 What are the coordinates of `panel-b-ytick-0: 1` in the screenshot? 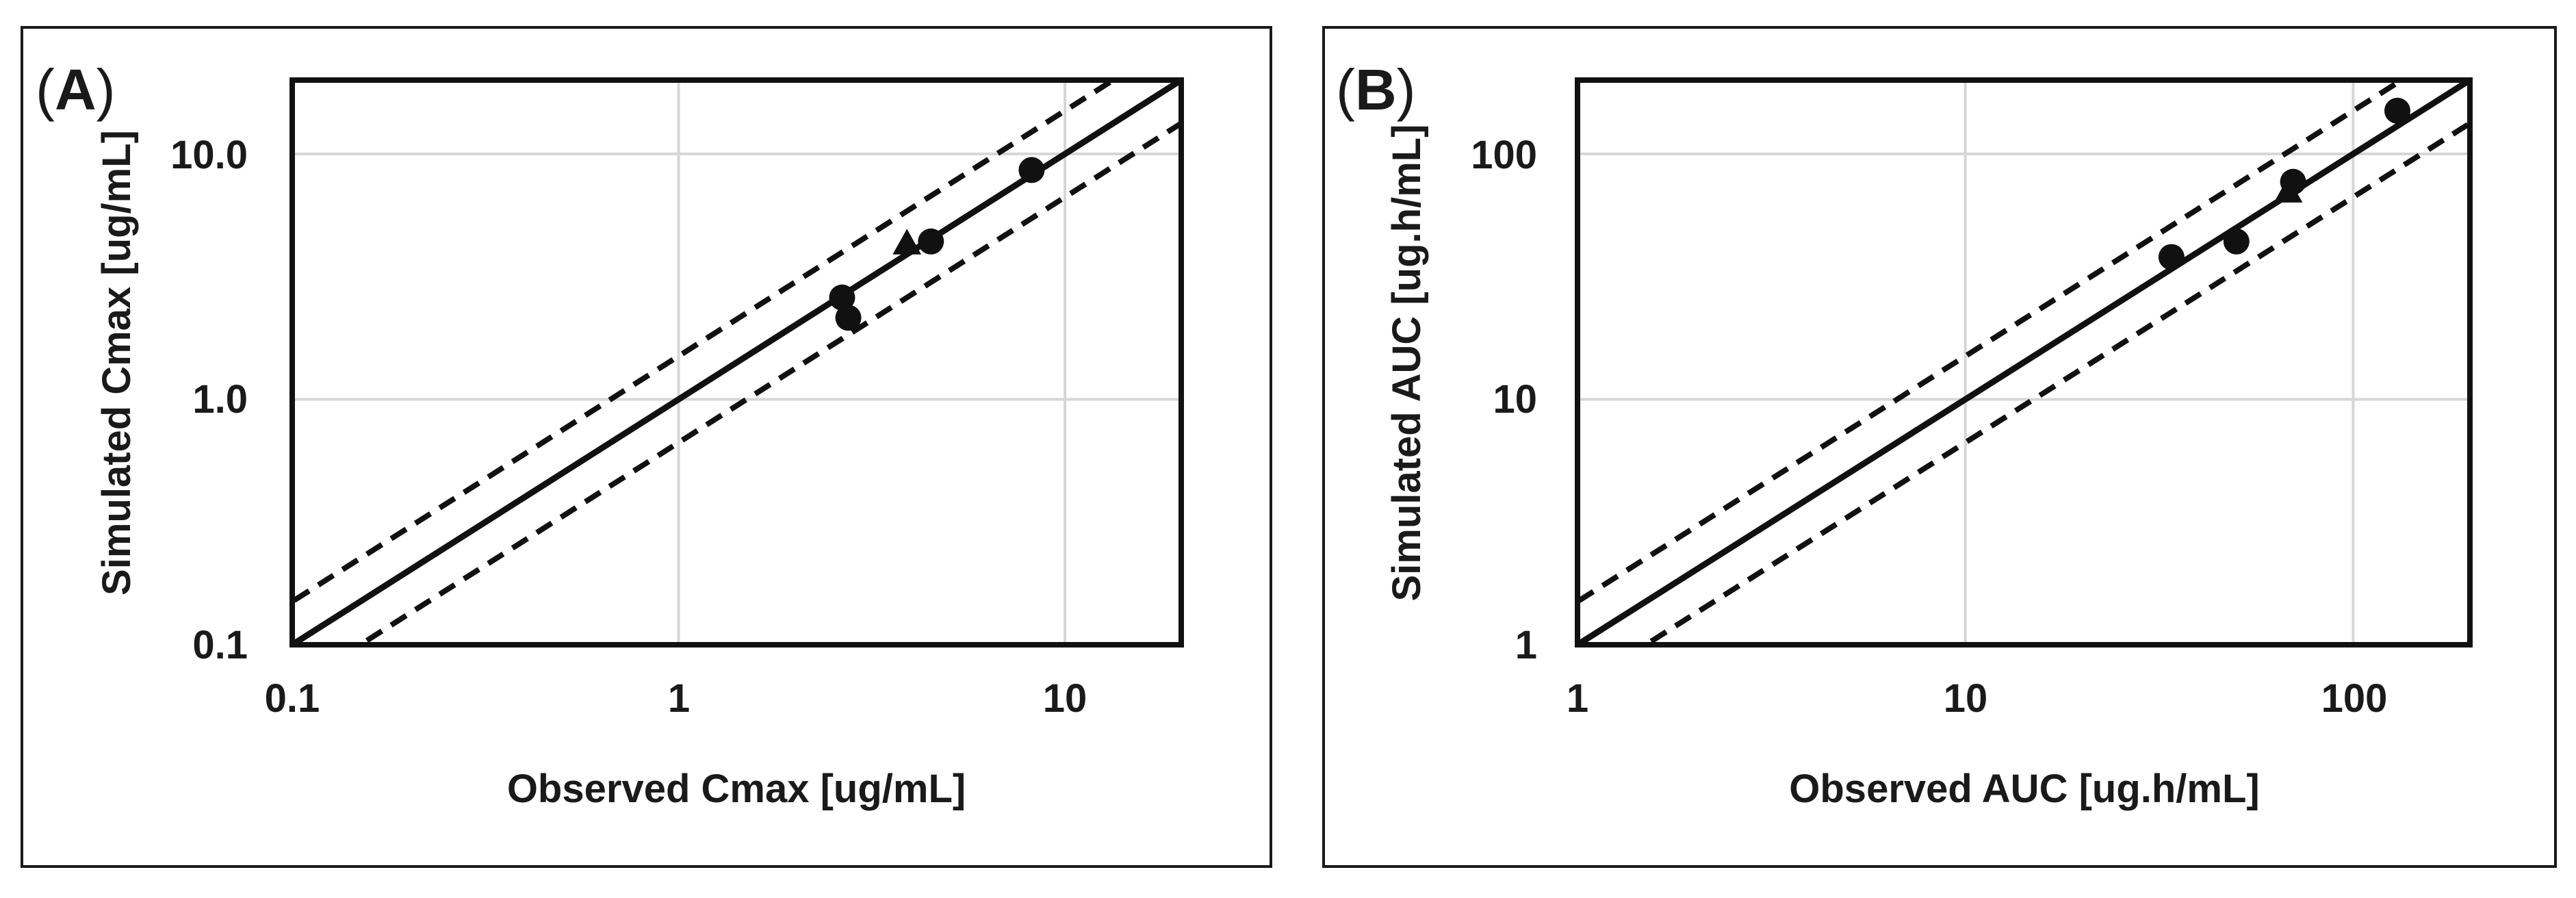 It's located at (1526, 645).